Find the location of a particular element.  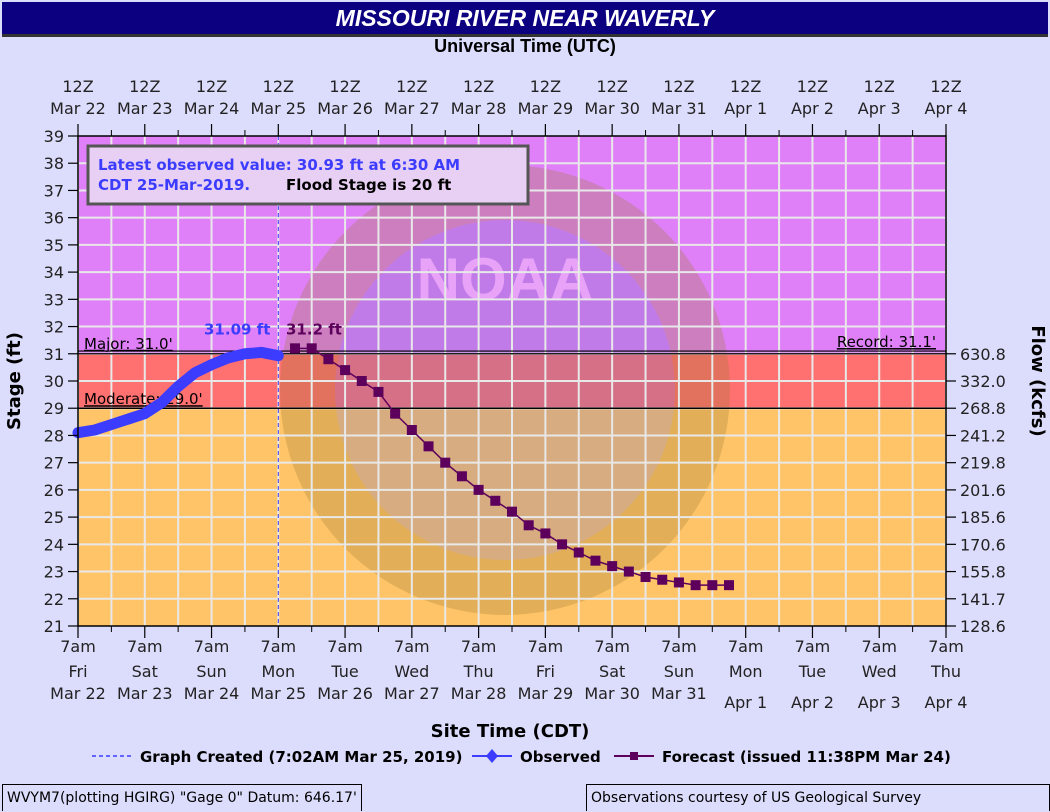

top-tick-date: Mar 23 is located at coordinates (145, 108).